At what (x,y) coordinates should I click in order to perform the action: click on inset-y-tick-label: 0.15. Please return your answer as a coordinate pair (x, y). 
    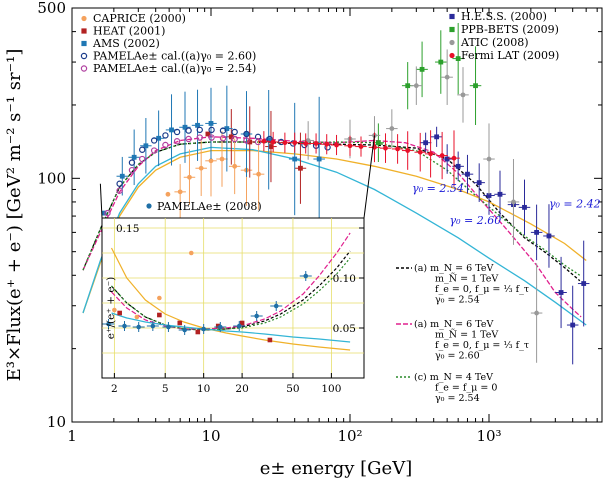
    Looking at the image, I should click on (127, 229).